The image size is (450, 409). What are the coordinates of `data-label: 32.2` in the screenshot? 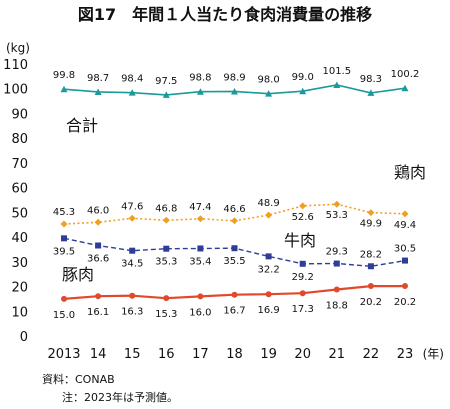 It's located at (268, 269).